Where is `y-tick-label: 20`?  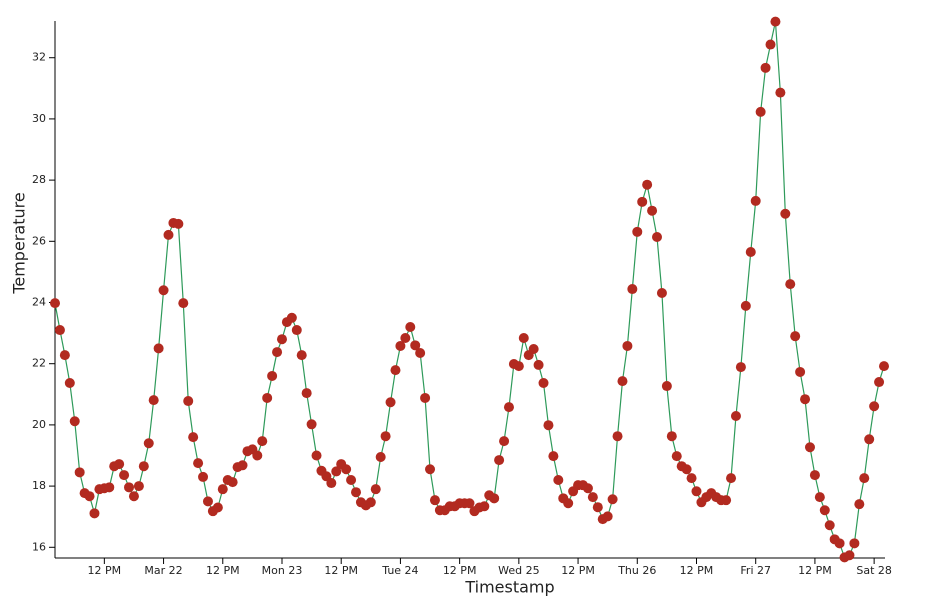 y-tick-label: 20 is located at coordinates (39, 424).